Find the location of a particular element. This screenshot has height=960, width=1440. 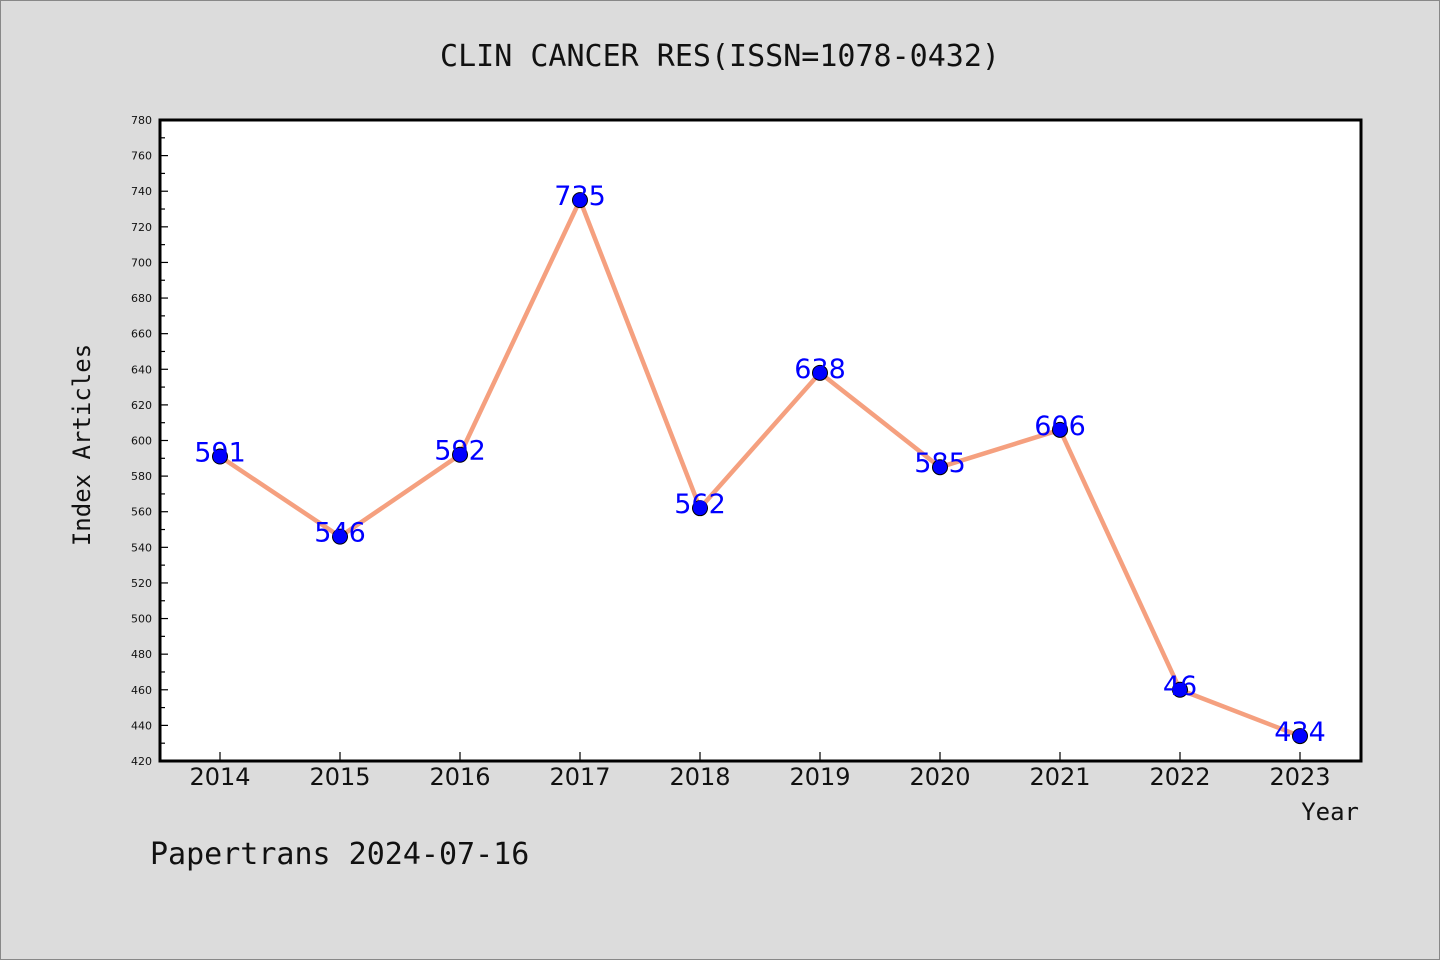

y-tick-label: 580 is located at coordinates (141, 476).